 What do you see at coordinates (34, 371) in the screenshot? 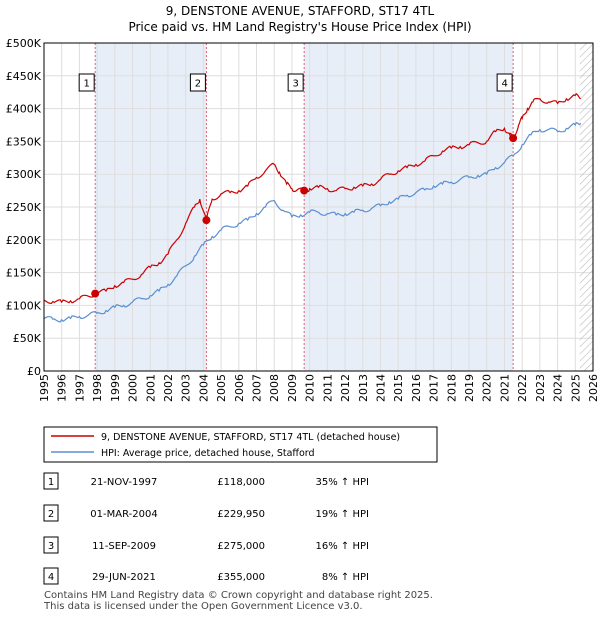
I see `y-tick-label: £0` at bounding box center [34, 371].